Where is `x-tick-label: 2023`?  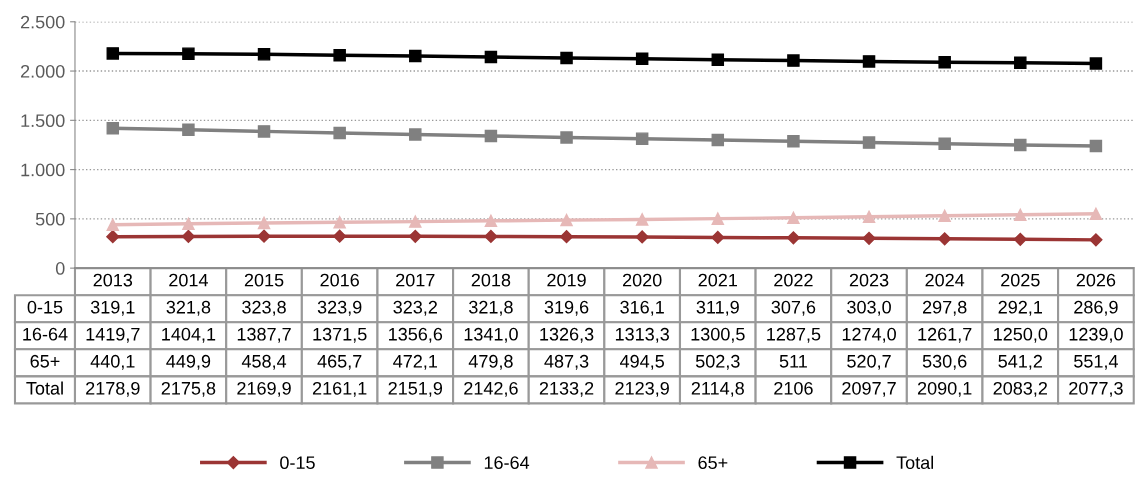
x-tick-label: 2023 is located at coordinates (869, 280).